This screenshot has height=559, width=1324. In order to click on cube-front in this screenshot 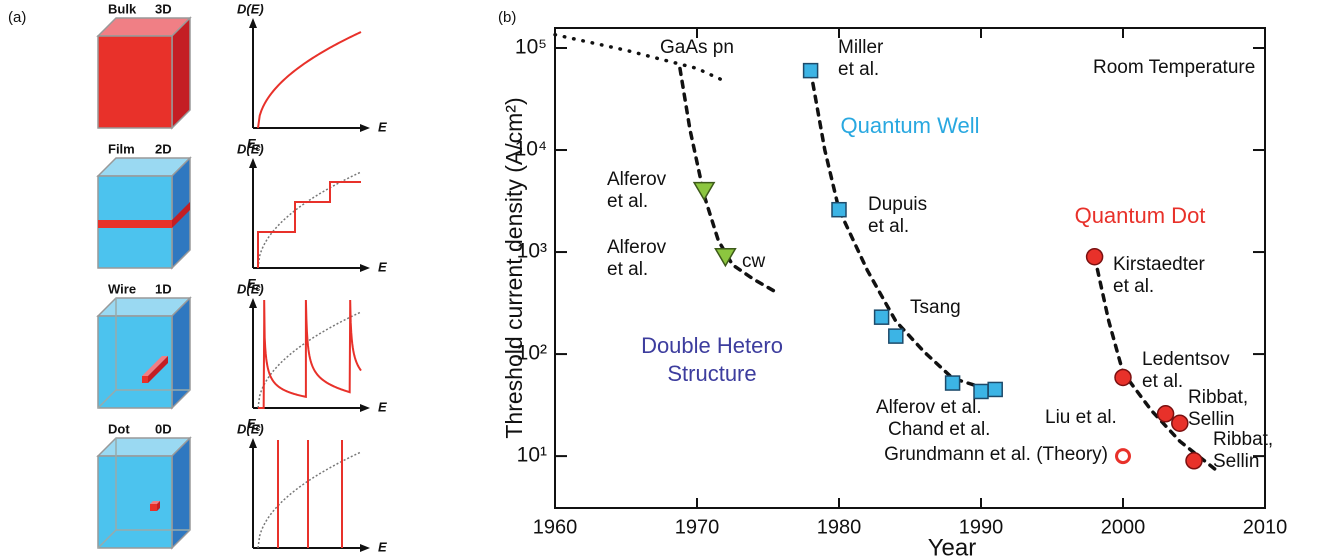, I will do `click(135, 502)`.